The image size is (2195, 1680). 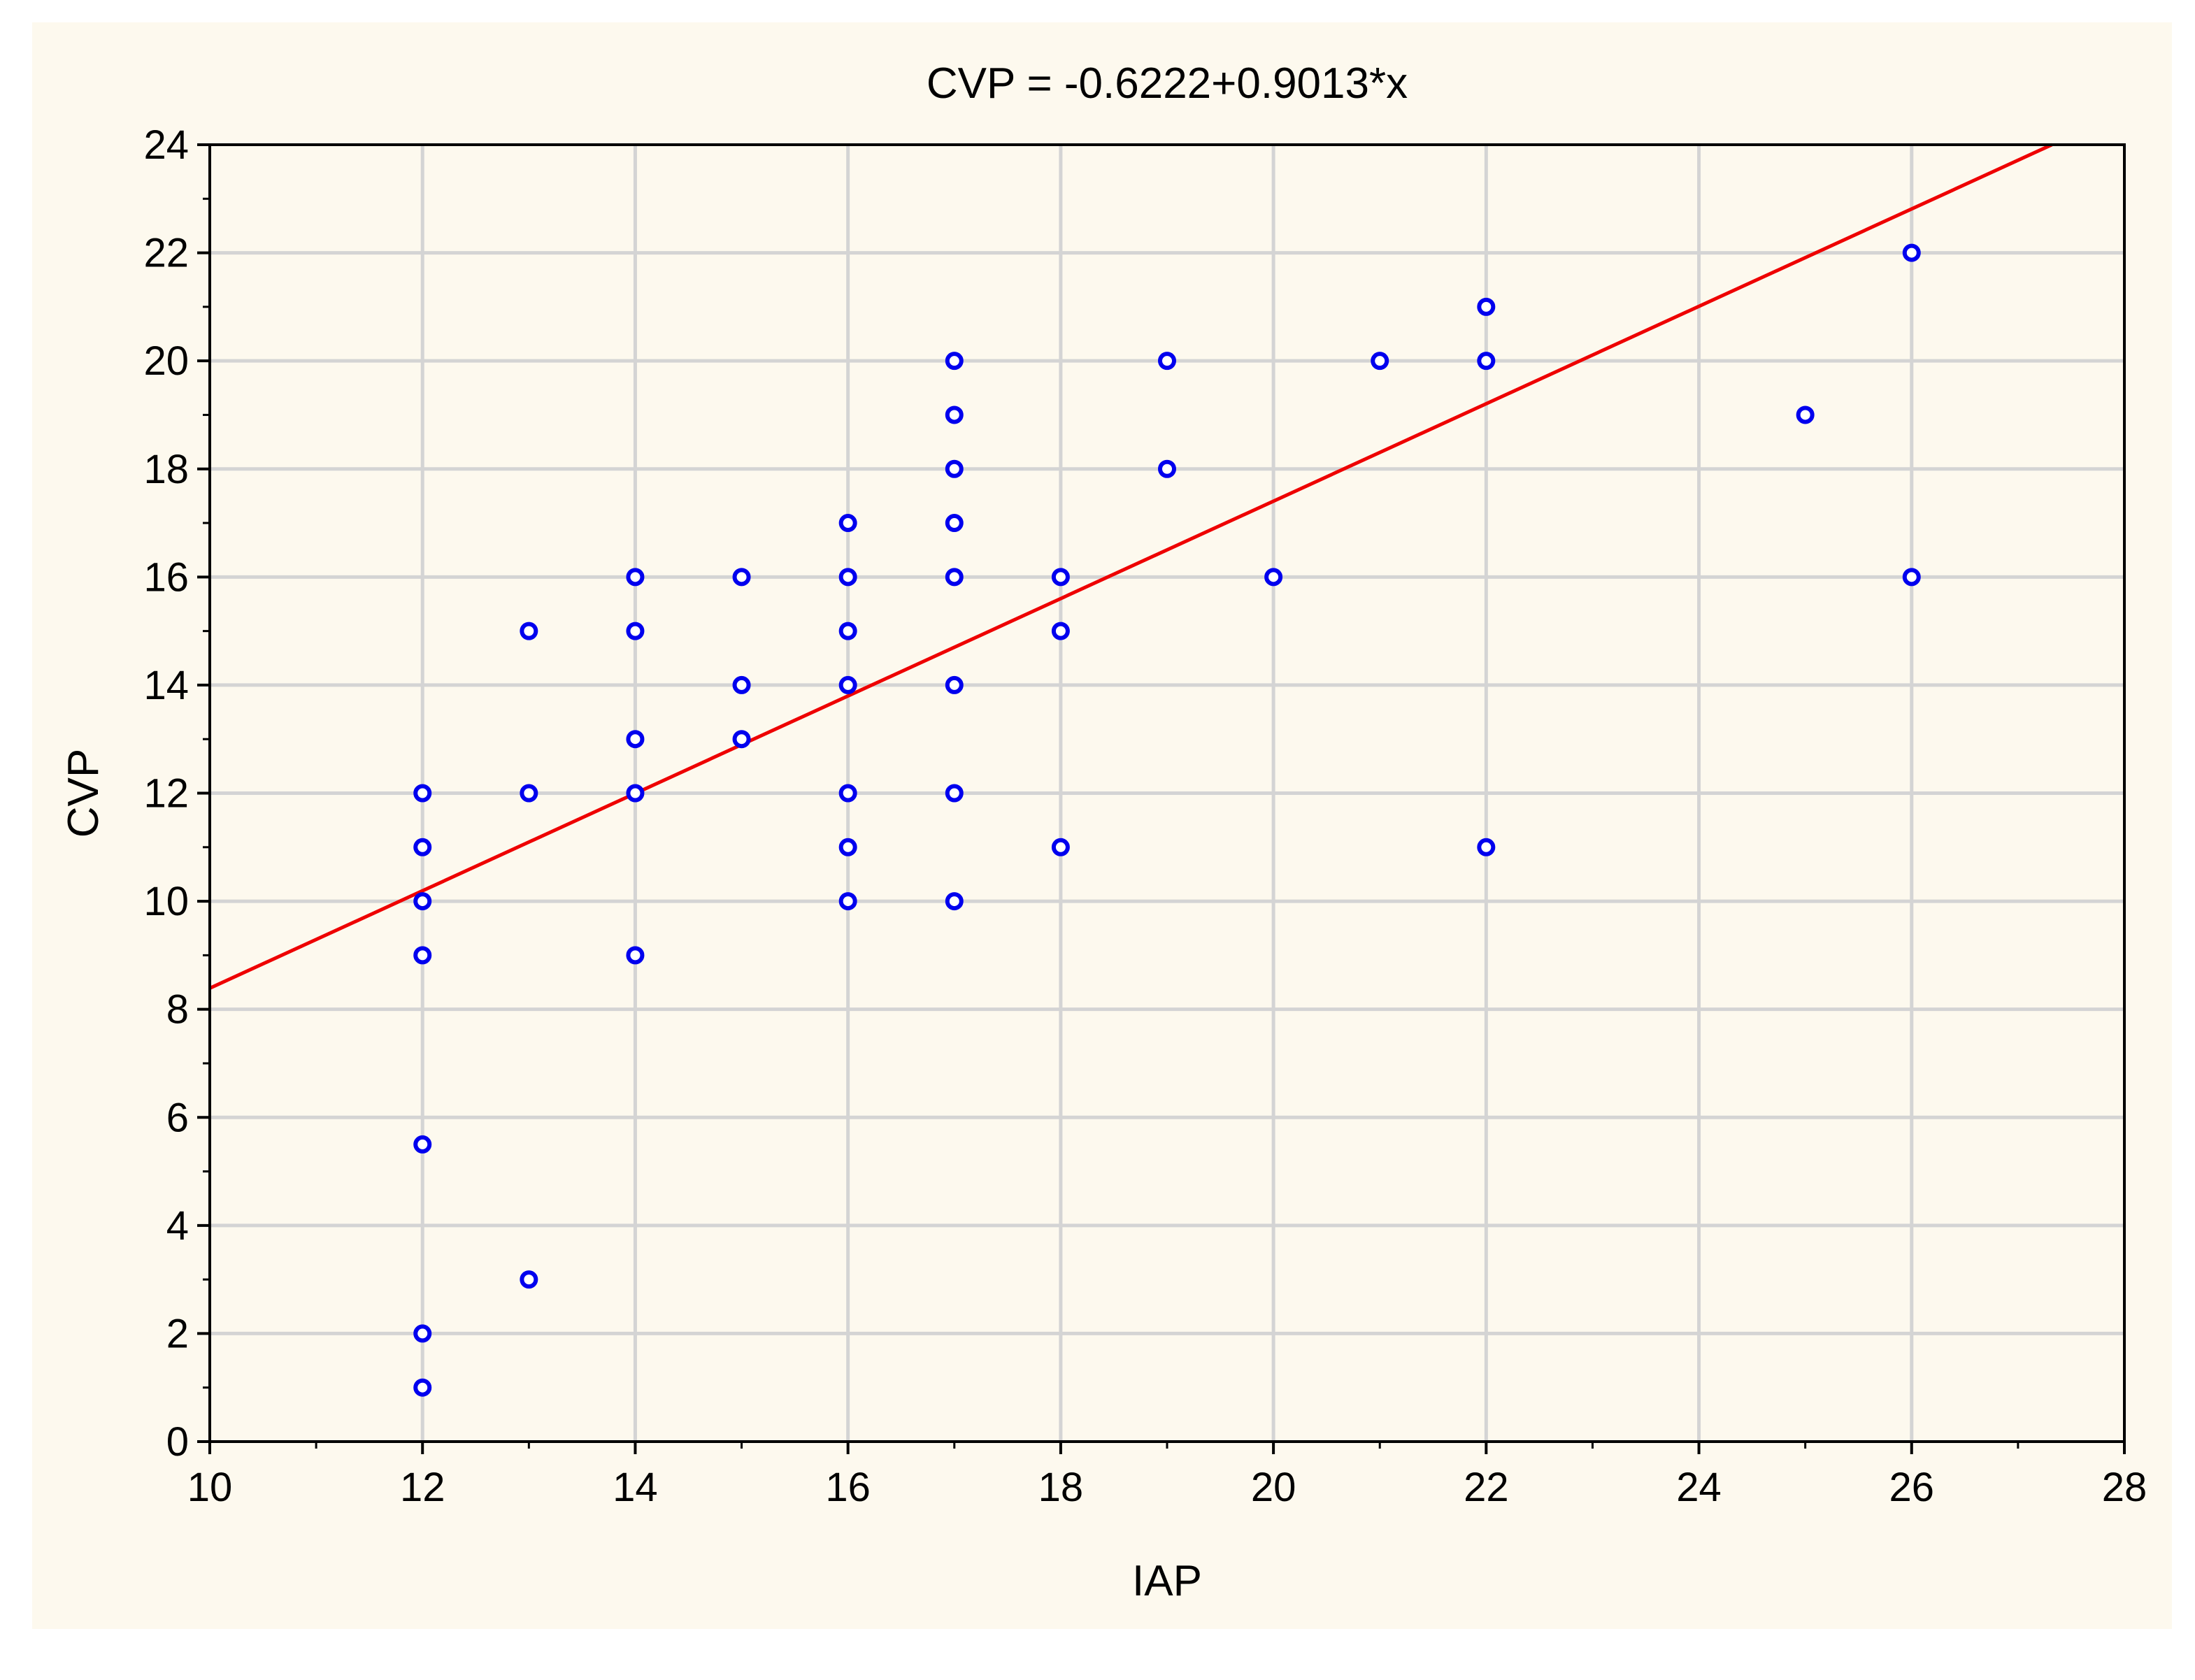 What do you see at coordinates (2125, 1487) in the screenshot?
I see `x-tick-label: 28` at bounding box center [2125, 1487].